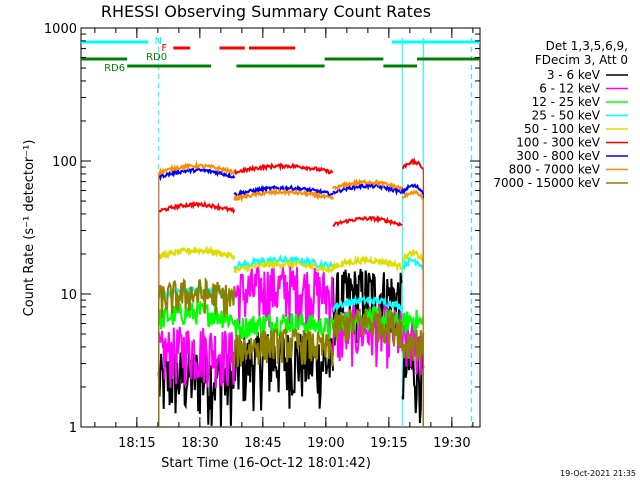 Image resolution: width=640 pixels, height=480 pixels. I want to click on x-tick-label: 19:00, so click(325, 443).